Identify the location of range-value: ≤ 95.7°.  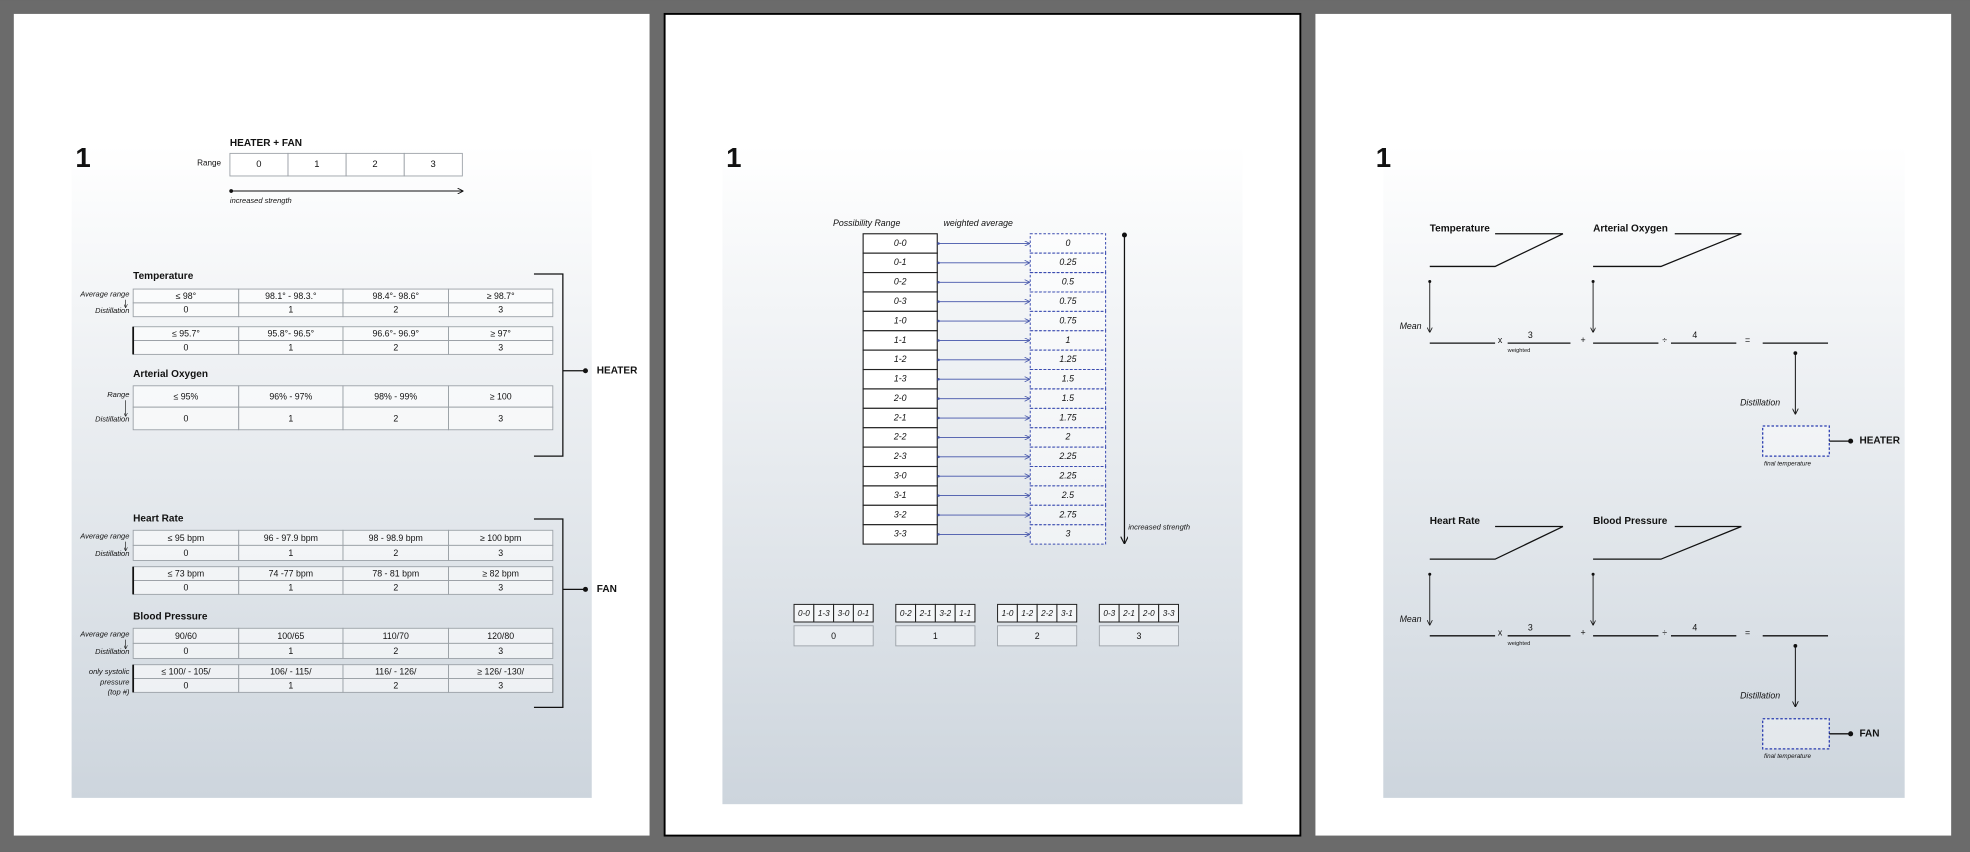
(186, 334).